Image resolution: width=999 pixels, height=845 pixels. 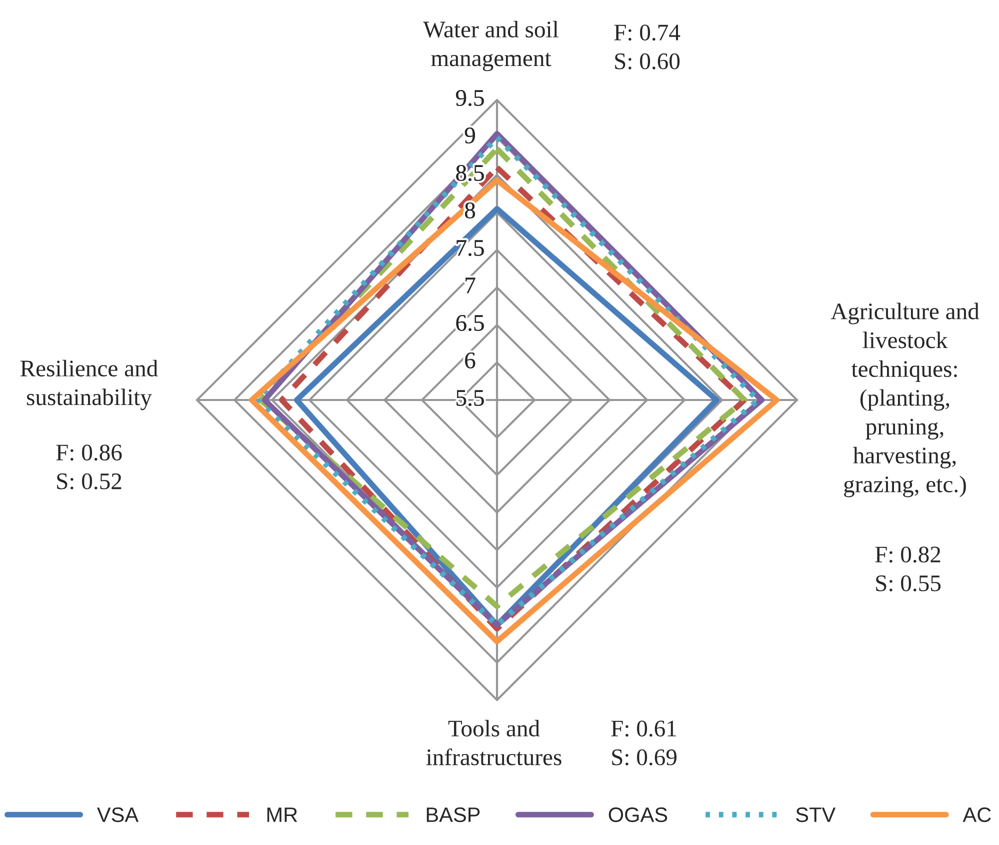 What do you see at coordinates (453, 814) in the screenshot?
I see `legend-label: BASP` at bounding box center [453, 814].